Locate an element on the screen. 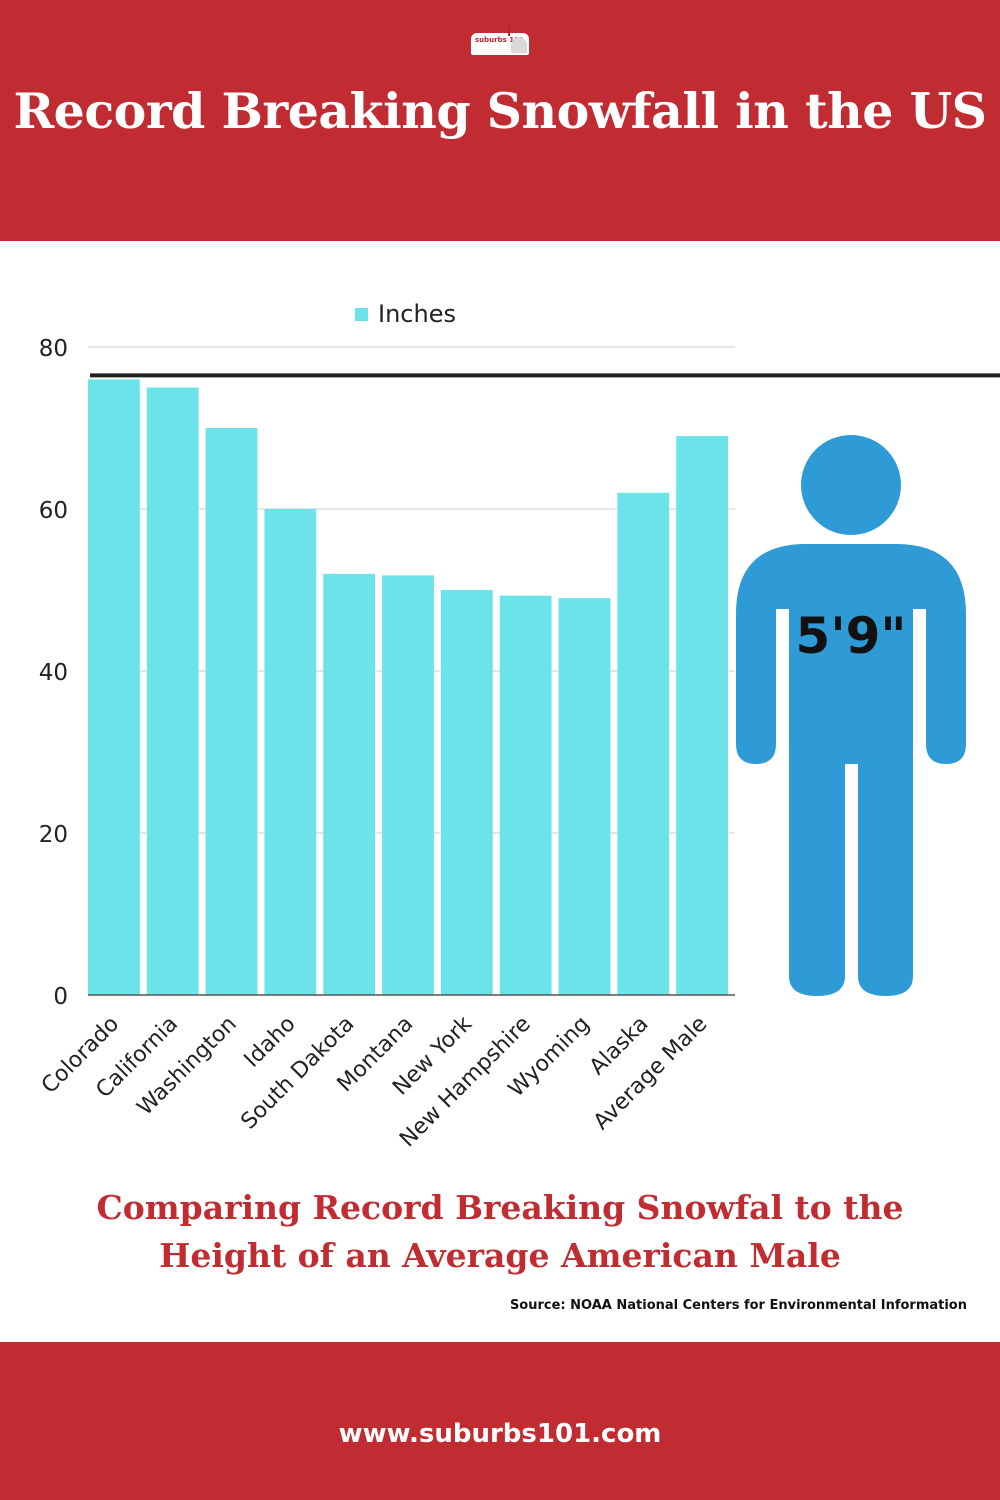  bar-average-male is located at coordinates (702, 716).